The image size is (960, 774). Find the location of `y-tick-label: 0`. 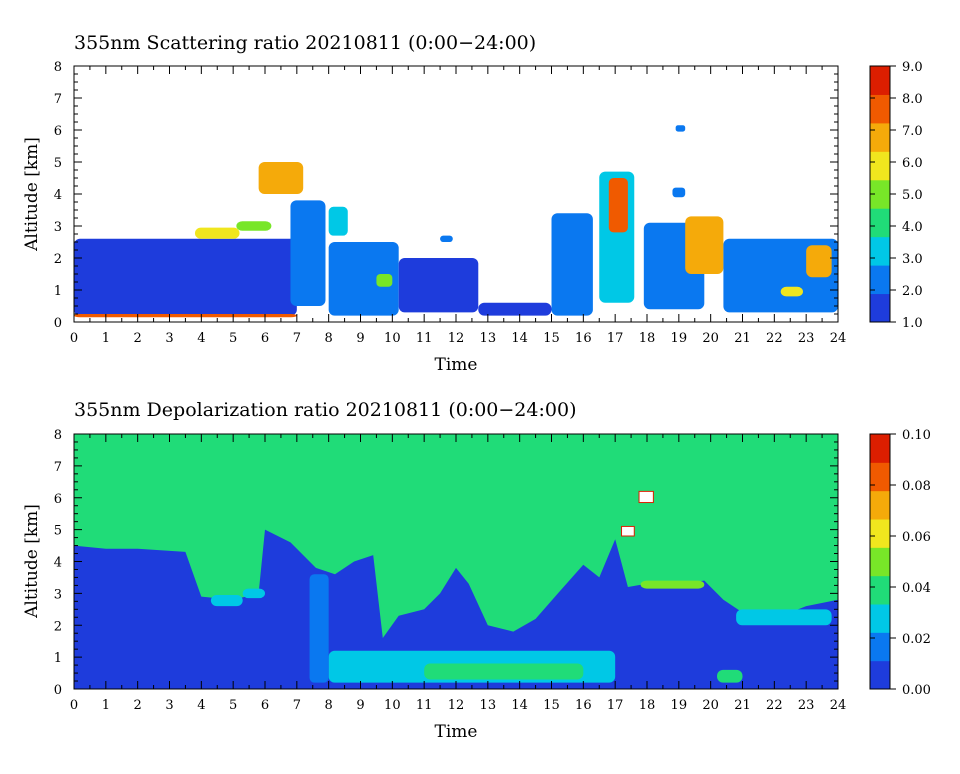

y-tick-label: 0 is located at coordinates (58, 323).